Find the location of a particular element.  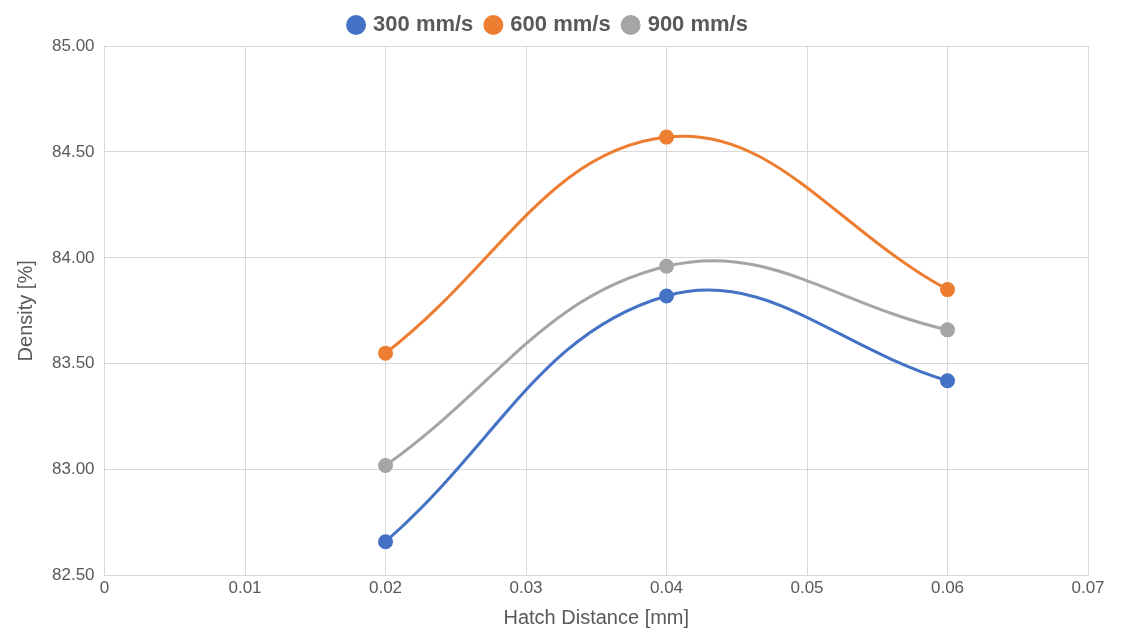

x-tick-label: 0.07 is located at coordinates (1088, 588).